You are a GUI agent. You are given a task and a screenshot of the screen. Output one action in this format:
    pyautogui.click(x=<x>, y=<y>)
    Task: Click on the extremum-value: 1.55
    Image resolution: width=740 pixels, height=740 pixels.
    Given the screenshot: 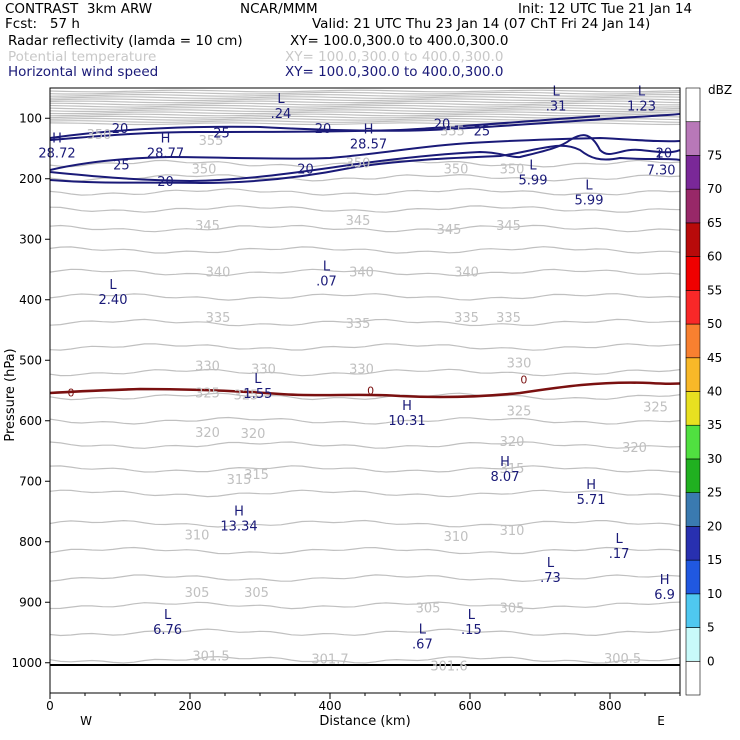 What is the action you would take?
    pyautogui.click(x=257, y=394)
    